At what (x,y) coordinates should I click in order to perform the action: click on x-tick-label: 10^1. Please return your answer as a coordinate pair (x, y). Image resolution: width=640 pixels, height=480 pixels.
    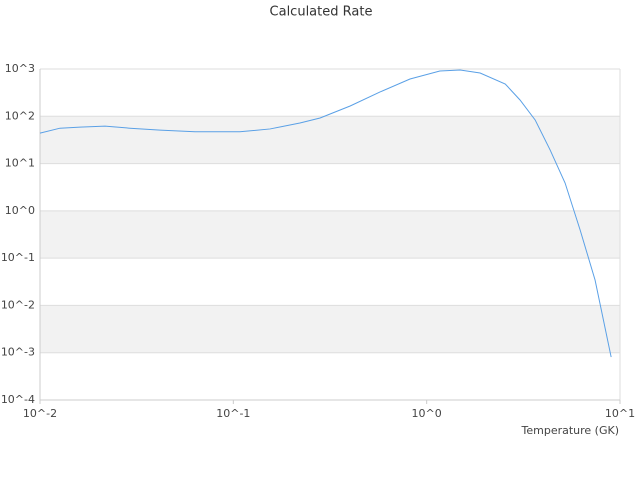
    Looking at the image, I should click on (620, 413).